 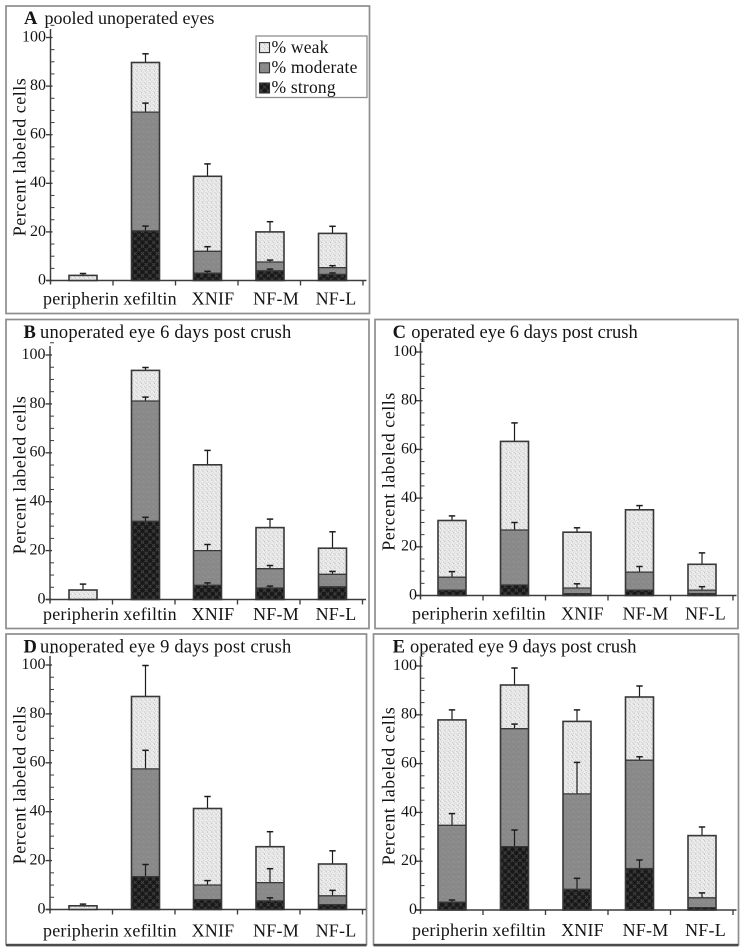 What do you see at coordinates (31, 19) in the screenshot?
I see `svg-text: A` at bounding box center [31, 19].